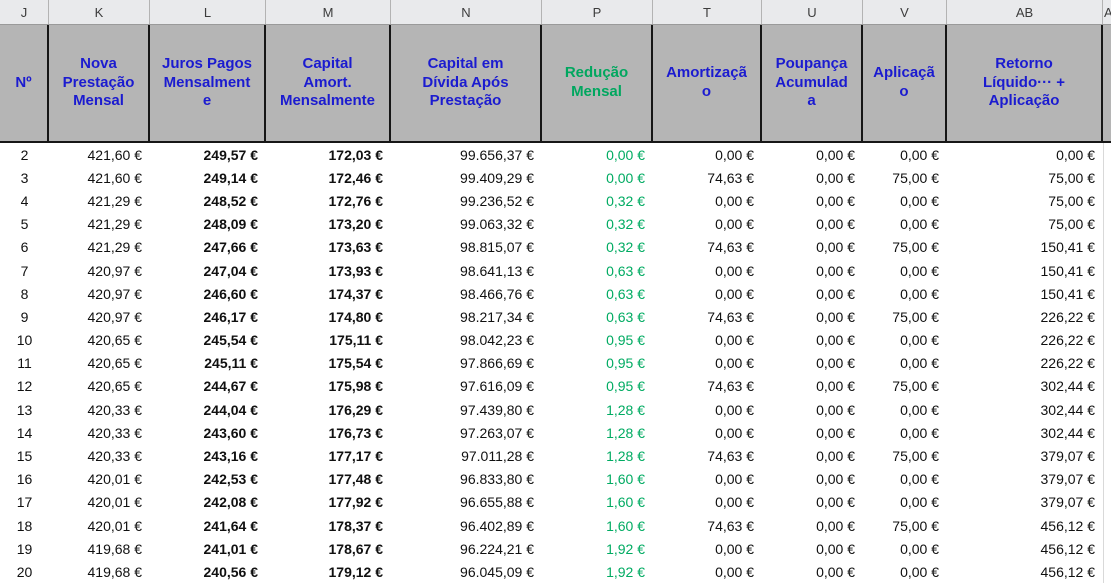 The image size is (1111, 583). Describe the element at coordinates (734, 224) in the screenshot. I see `cell-t-5: 0,00 €` at that location.